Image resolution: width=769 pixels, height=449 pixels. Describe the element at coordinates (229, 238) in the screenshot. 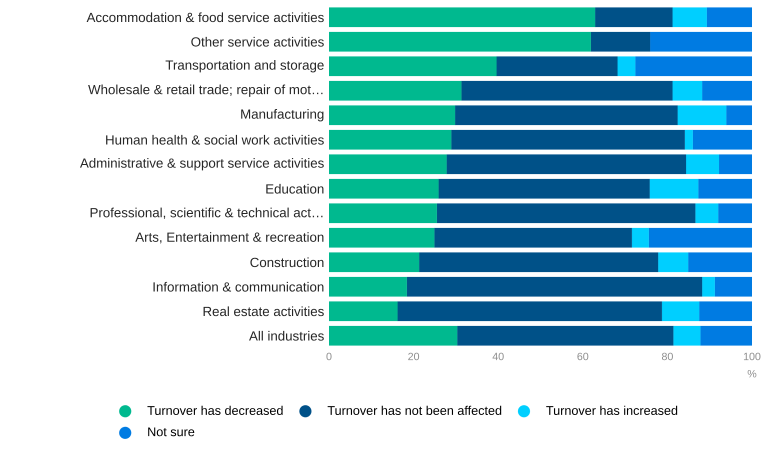

I see `y-tick-label: Arts, Entertainment & recreation` at that location.